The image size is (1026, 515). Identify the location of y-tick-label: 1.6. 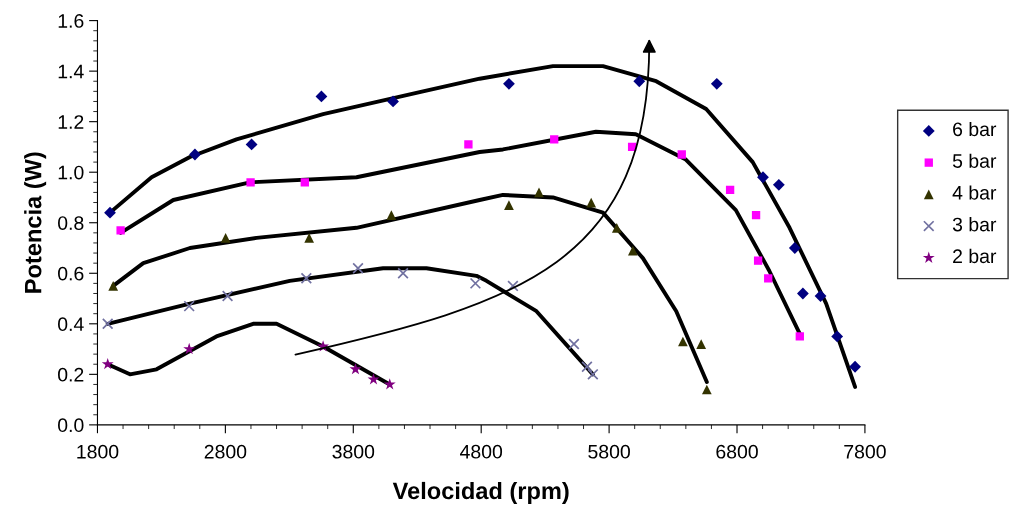
(71, 21).